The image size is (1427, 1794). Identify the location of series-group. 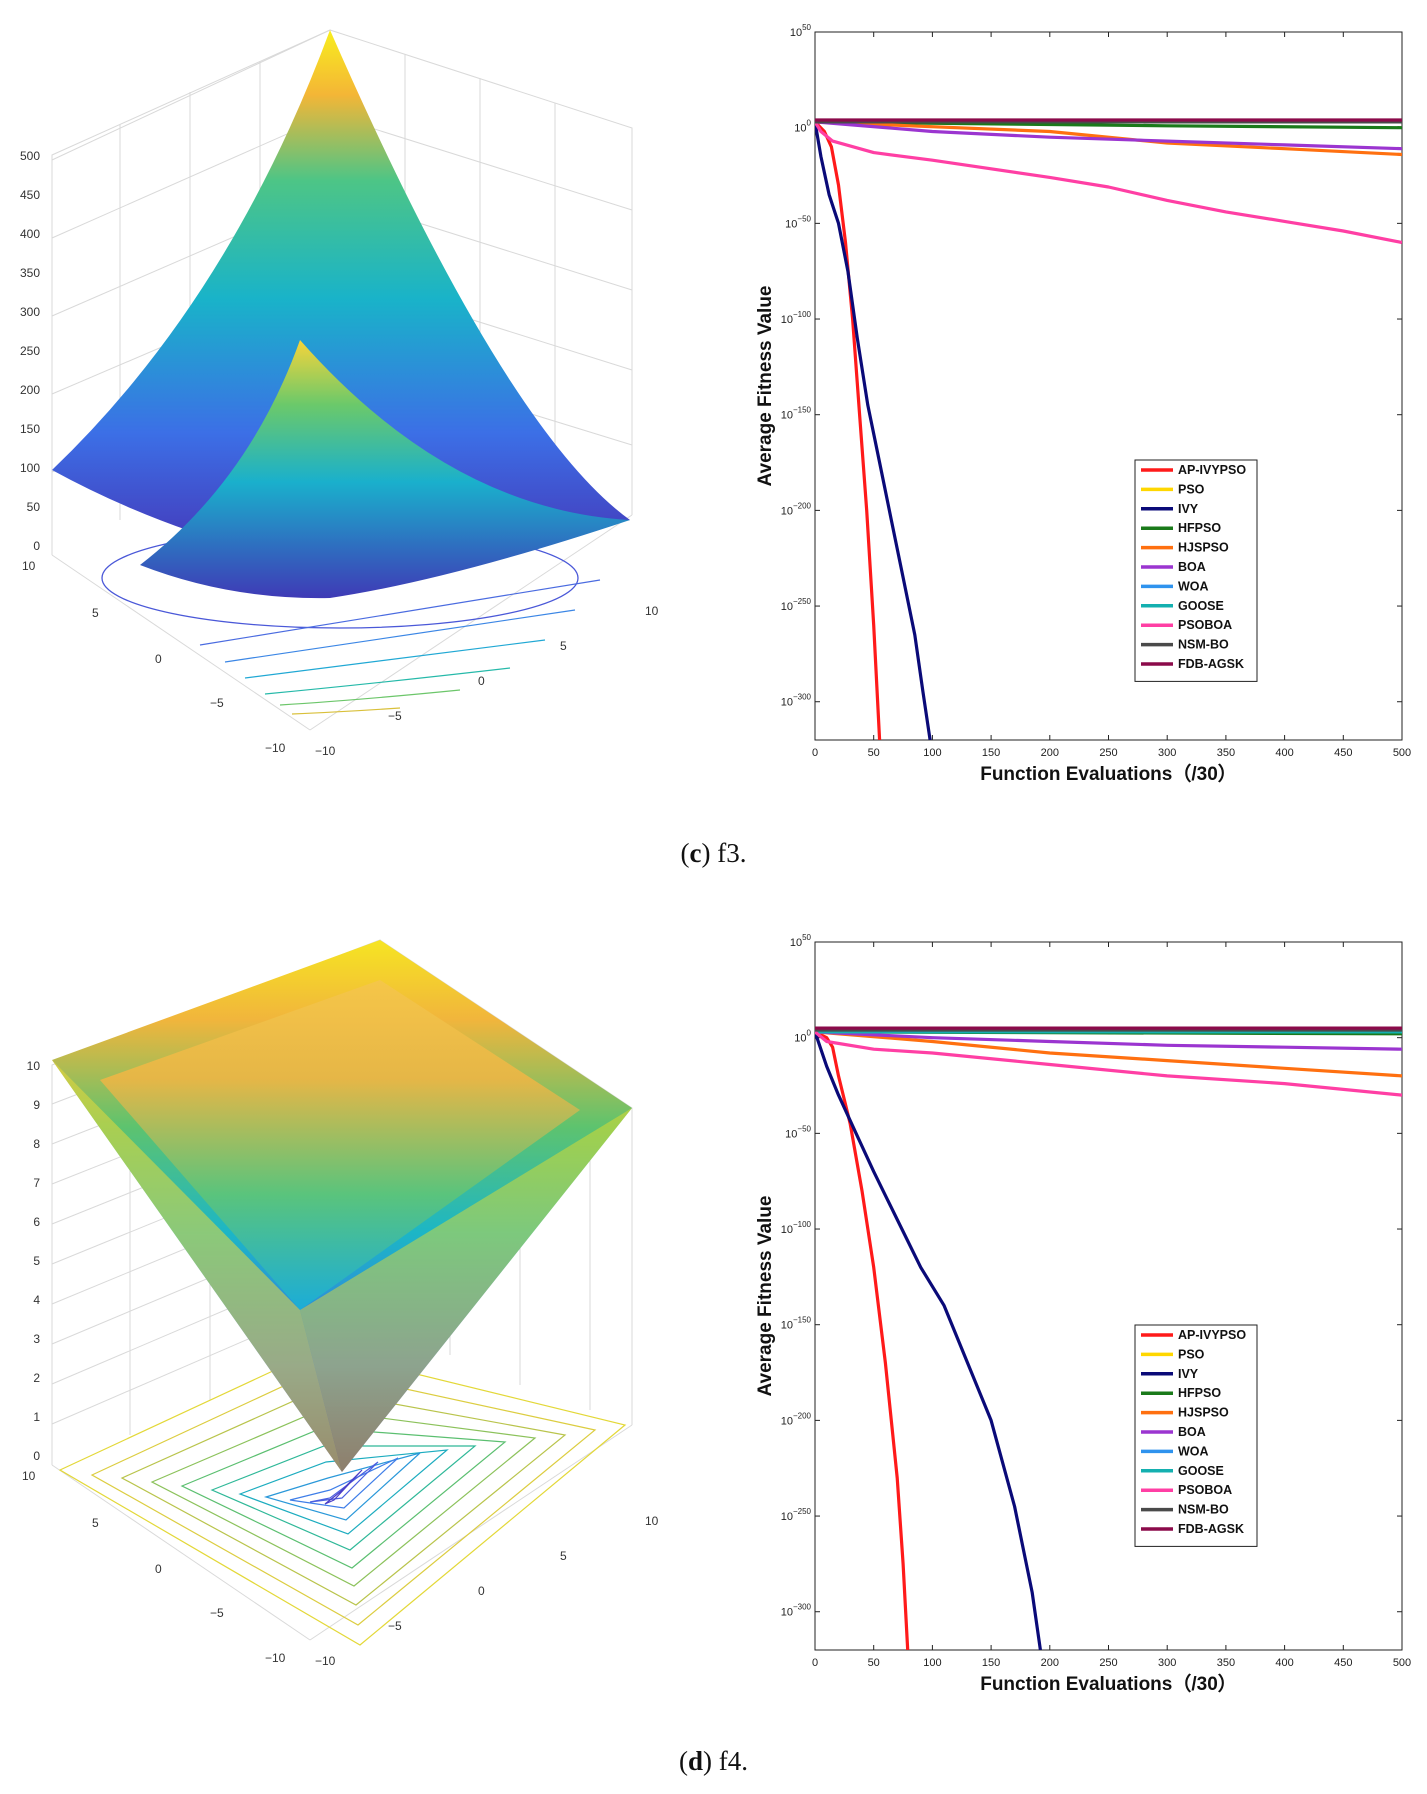
(1108, 429).